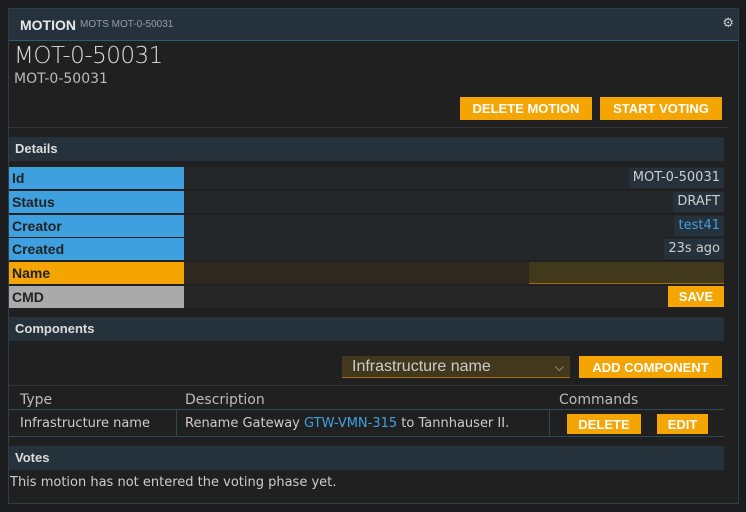  I want to click on label: Status, so click(96, 202).